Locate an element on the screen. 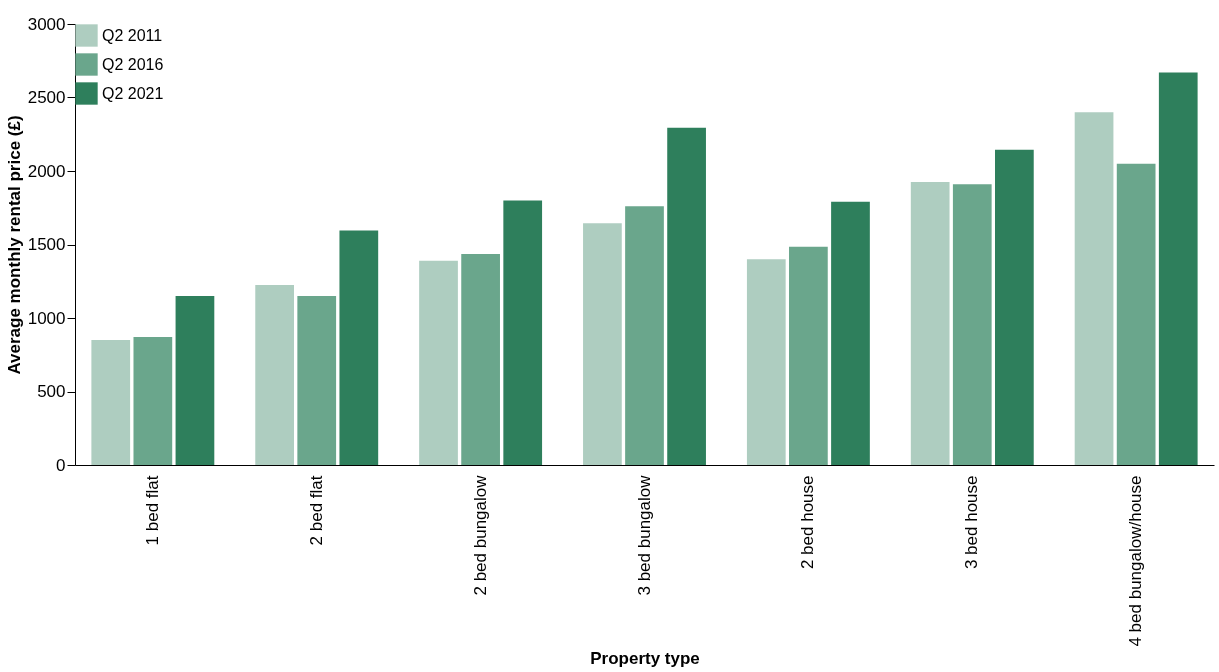 Image resolution: width=1219 pixels, height=672 pixels. y-tick-label: 1500 is located at coordinates (46, 244).